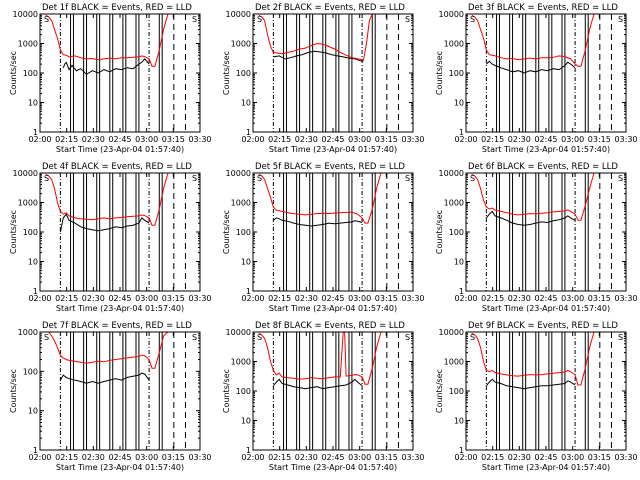 The width and height of the screenshot is (640, 480). What do you see at coordinates (330, 8) in the screenshot?
I see `panel-title: Det 2f BLACK = Events, RED = LLD` at bounding box center [330, 8].